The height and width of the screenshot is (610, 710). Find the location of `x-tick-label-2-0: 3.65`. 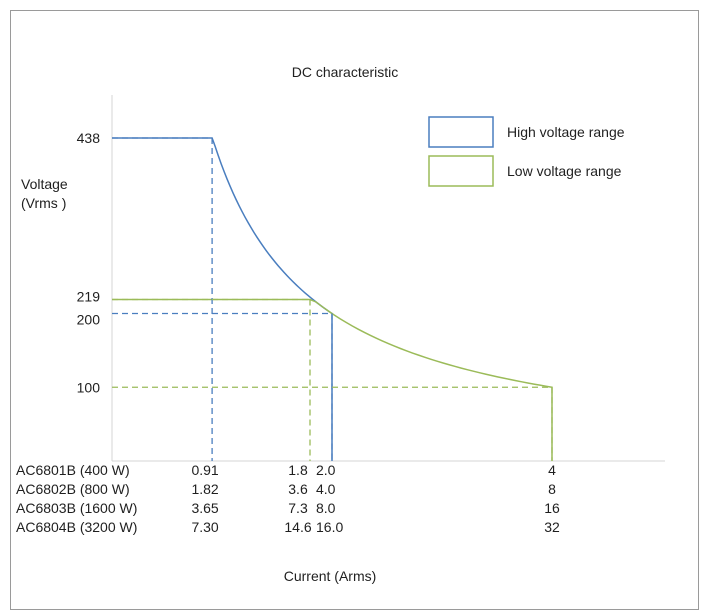

x-tick-label-2-0: 3.65 is located at coordinates (204, 508).